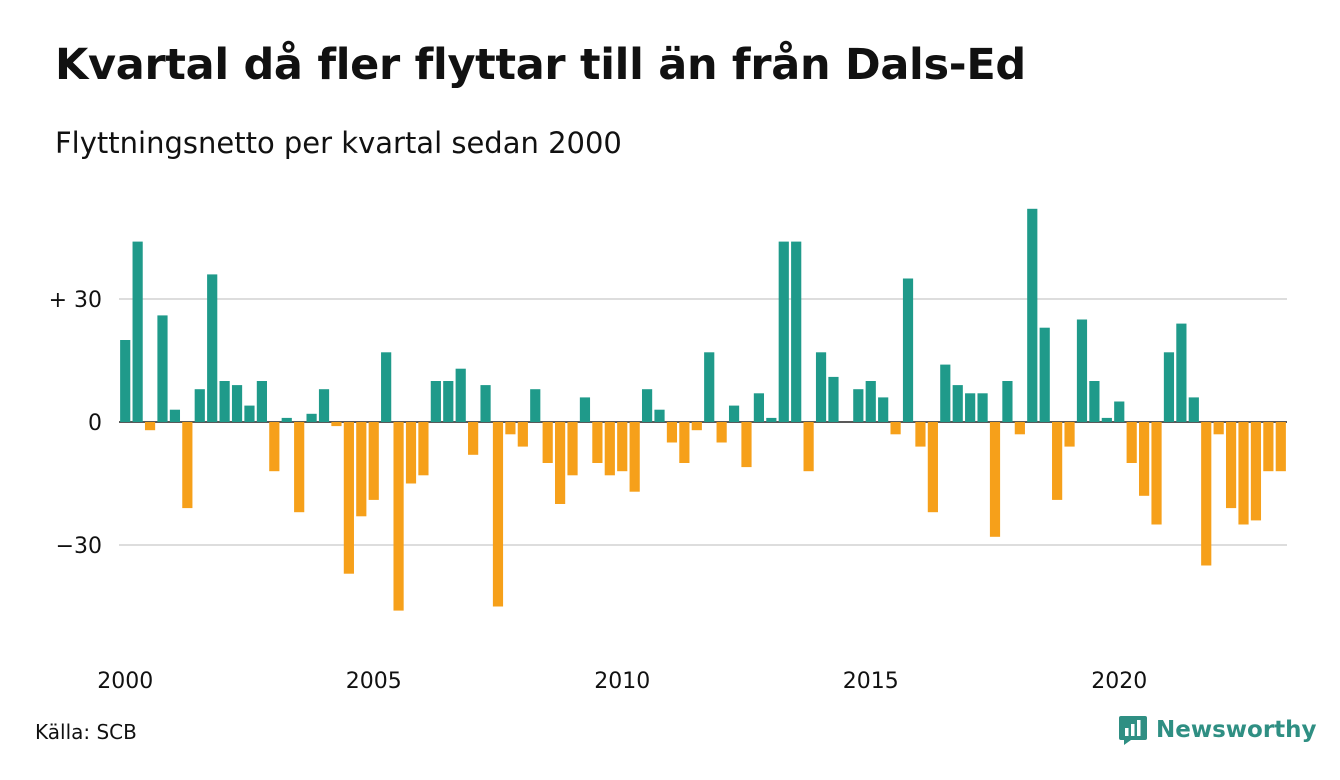  What do you see at coordinates (684, 442) in the screenshot?
I see `bar-2011-q2` at bounding box center [684, 442].